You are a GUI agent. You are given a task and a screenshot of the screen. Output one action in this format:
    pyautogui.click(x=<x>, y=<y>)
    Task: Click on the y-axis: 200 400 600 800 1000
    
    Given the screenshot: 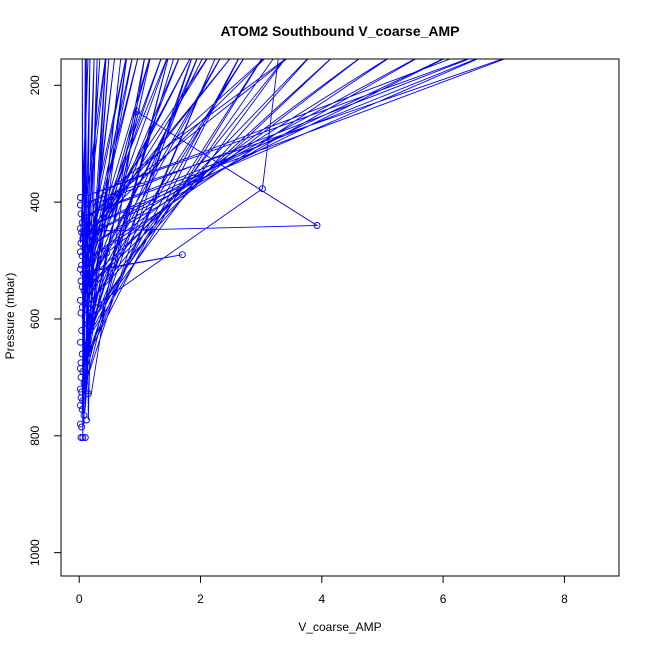 What is the action you would take?
    pyautogui.click(x=45, y=320)
    